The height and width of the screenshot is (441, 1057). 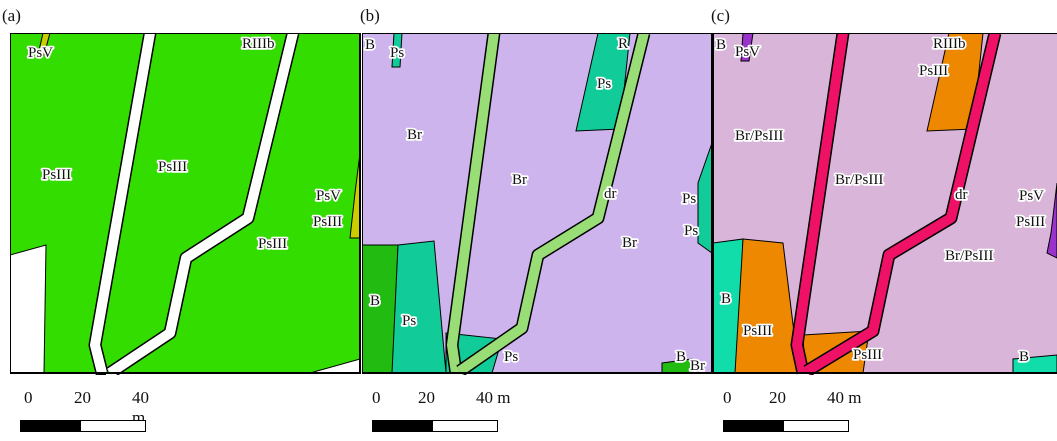 I want to click on panel-letter: (a), so click(x=11, y=15).